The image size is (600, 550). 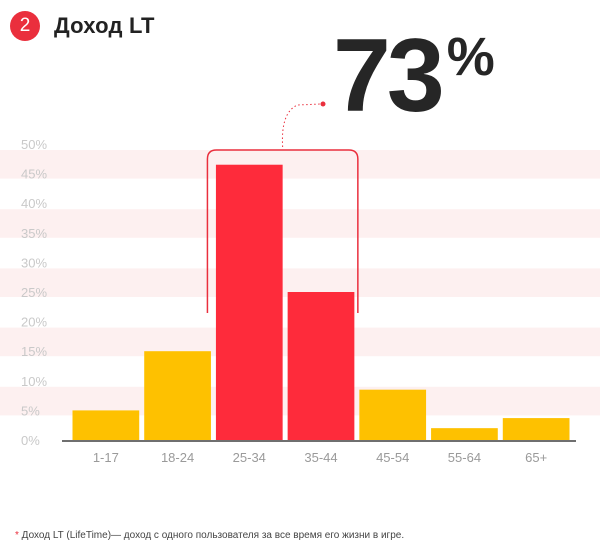 What do you see at coordinates (25, 26) in the screenshot?
I see `section-number-badge: 2` at bounding box center [25, 26].